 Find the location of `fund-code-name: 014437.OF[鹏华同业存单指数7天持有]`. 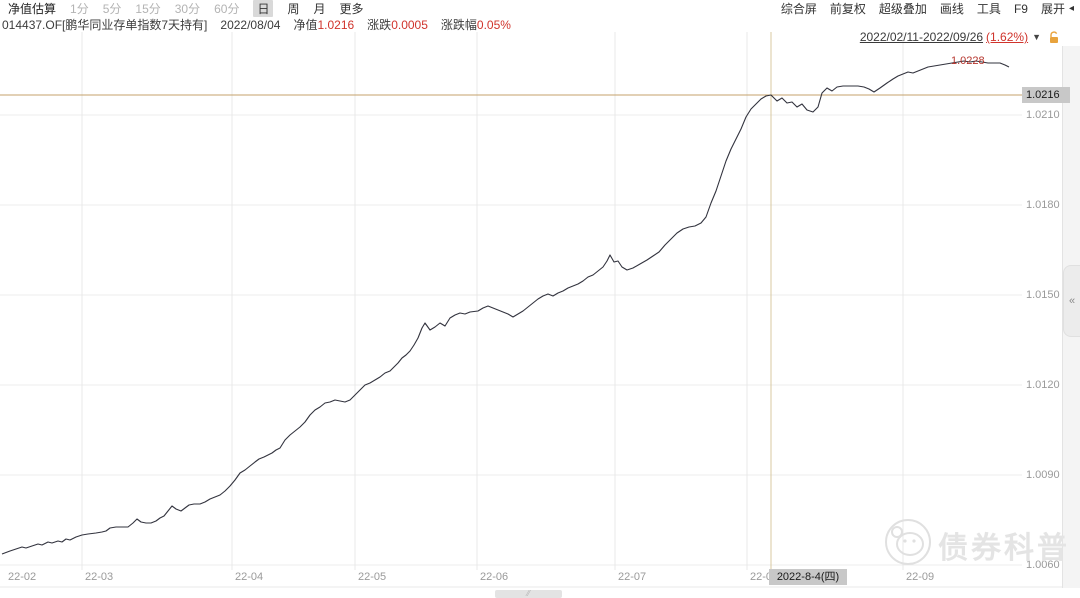

fund-code-name: 014437.OF[鹏华同业存单指数7天持有] is located at coordinates (105, 25).